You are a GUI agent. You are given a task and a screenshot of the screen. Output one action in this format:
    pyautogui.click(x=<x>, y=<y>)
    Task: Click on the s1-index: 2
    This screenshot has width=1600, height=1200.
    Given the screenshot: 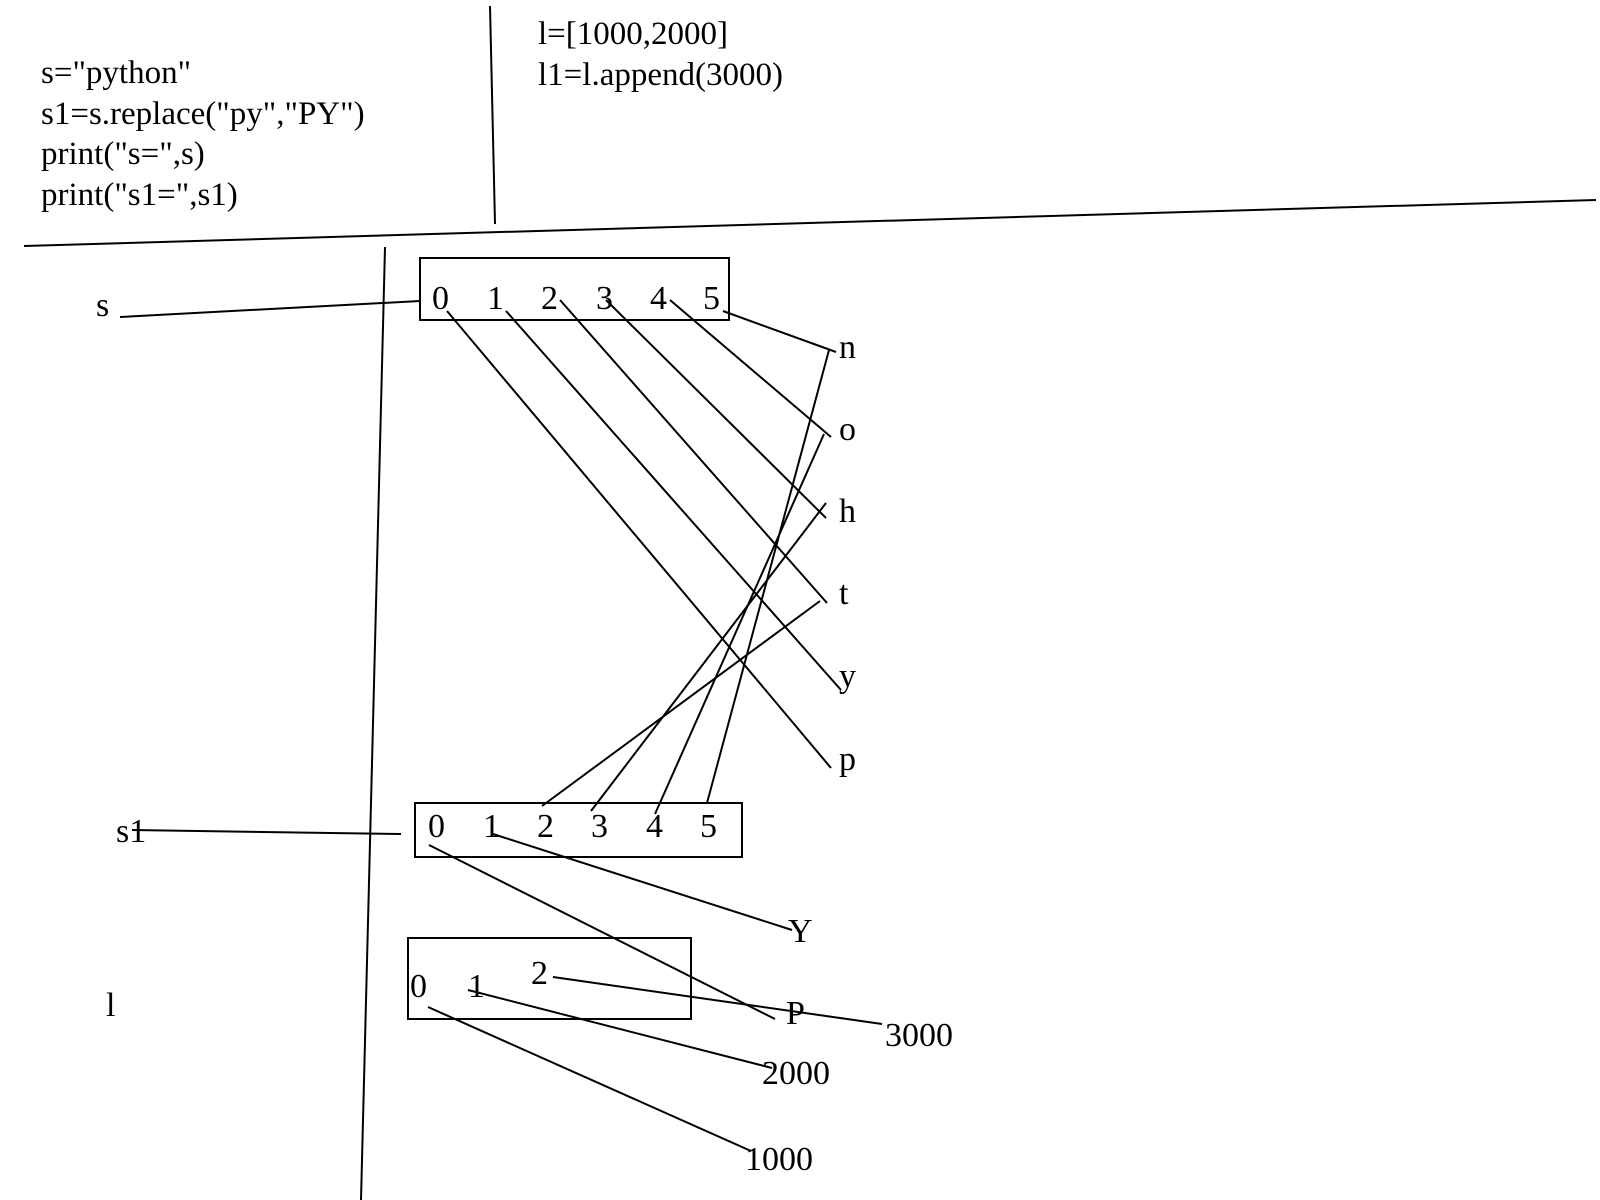 What is the action you would take?
    pyautogui.click(x=545, y=826)
    